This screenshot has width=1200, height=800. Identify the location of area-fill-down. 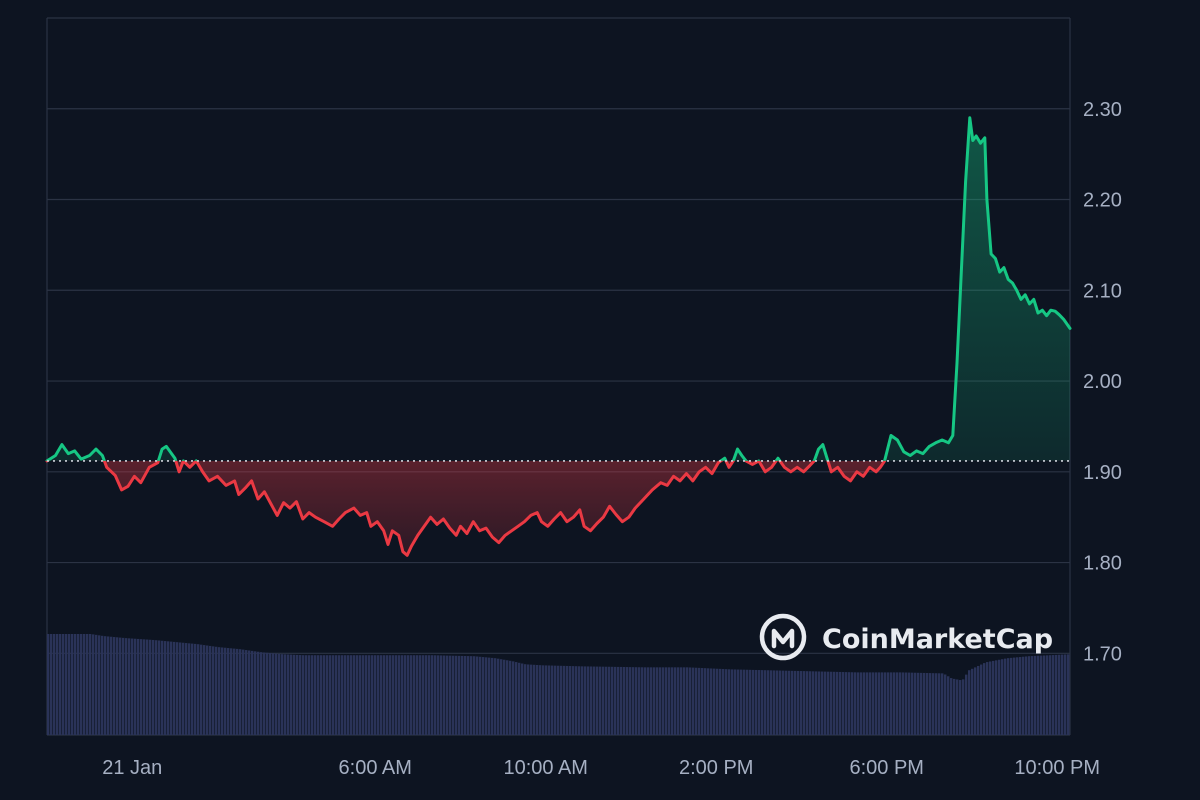
(494, 508).